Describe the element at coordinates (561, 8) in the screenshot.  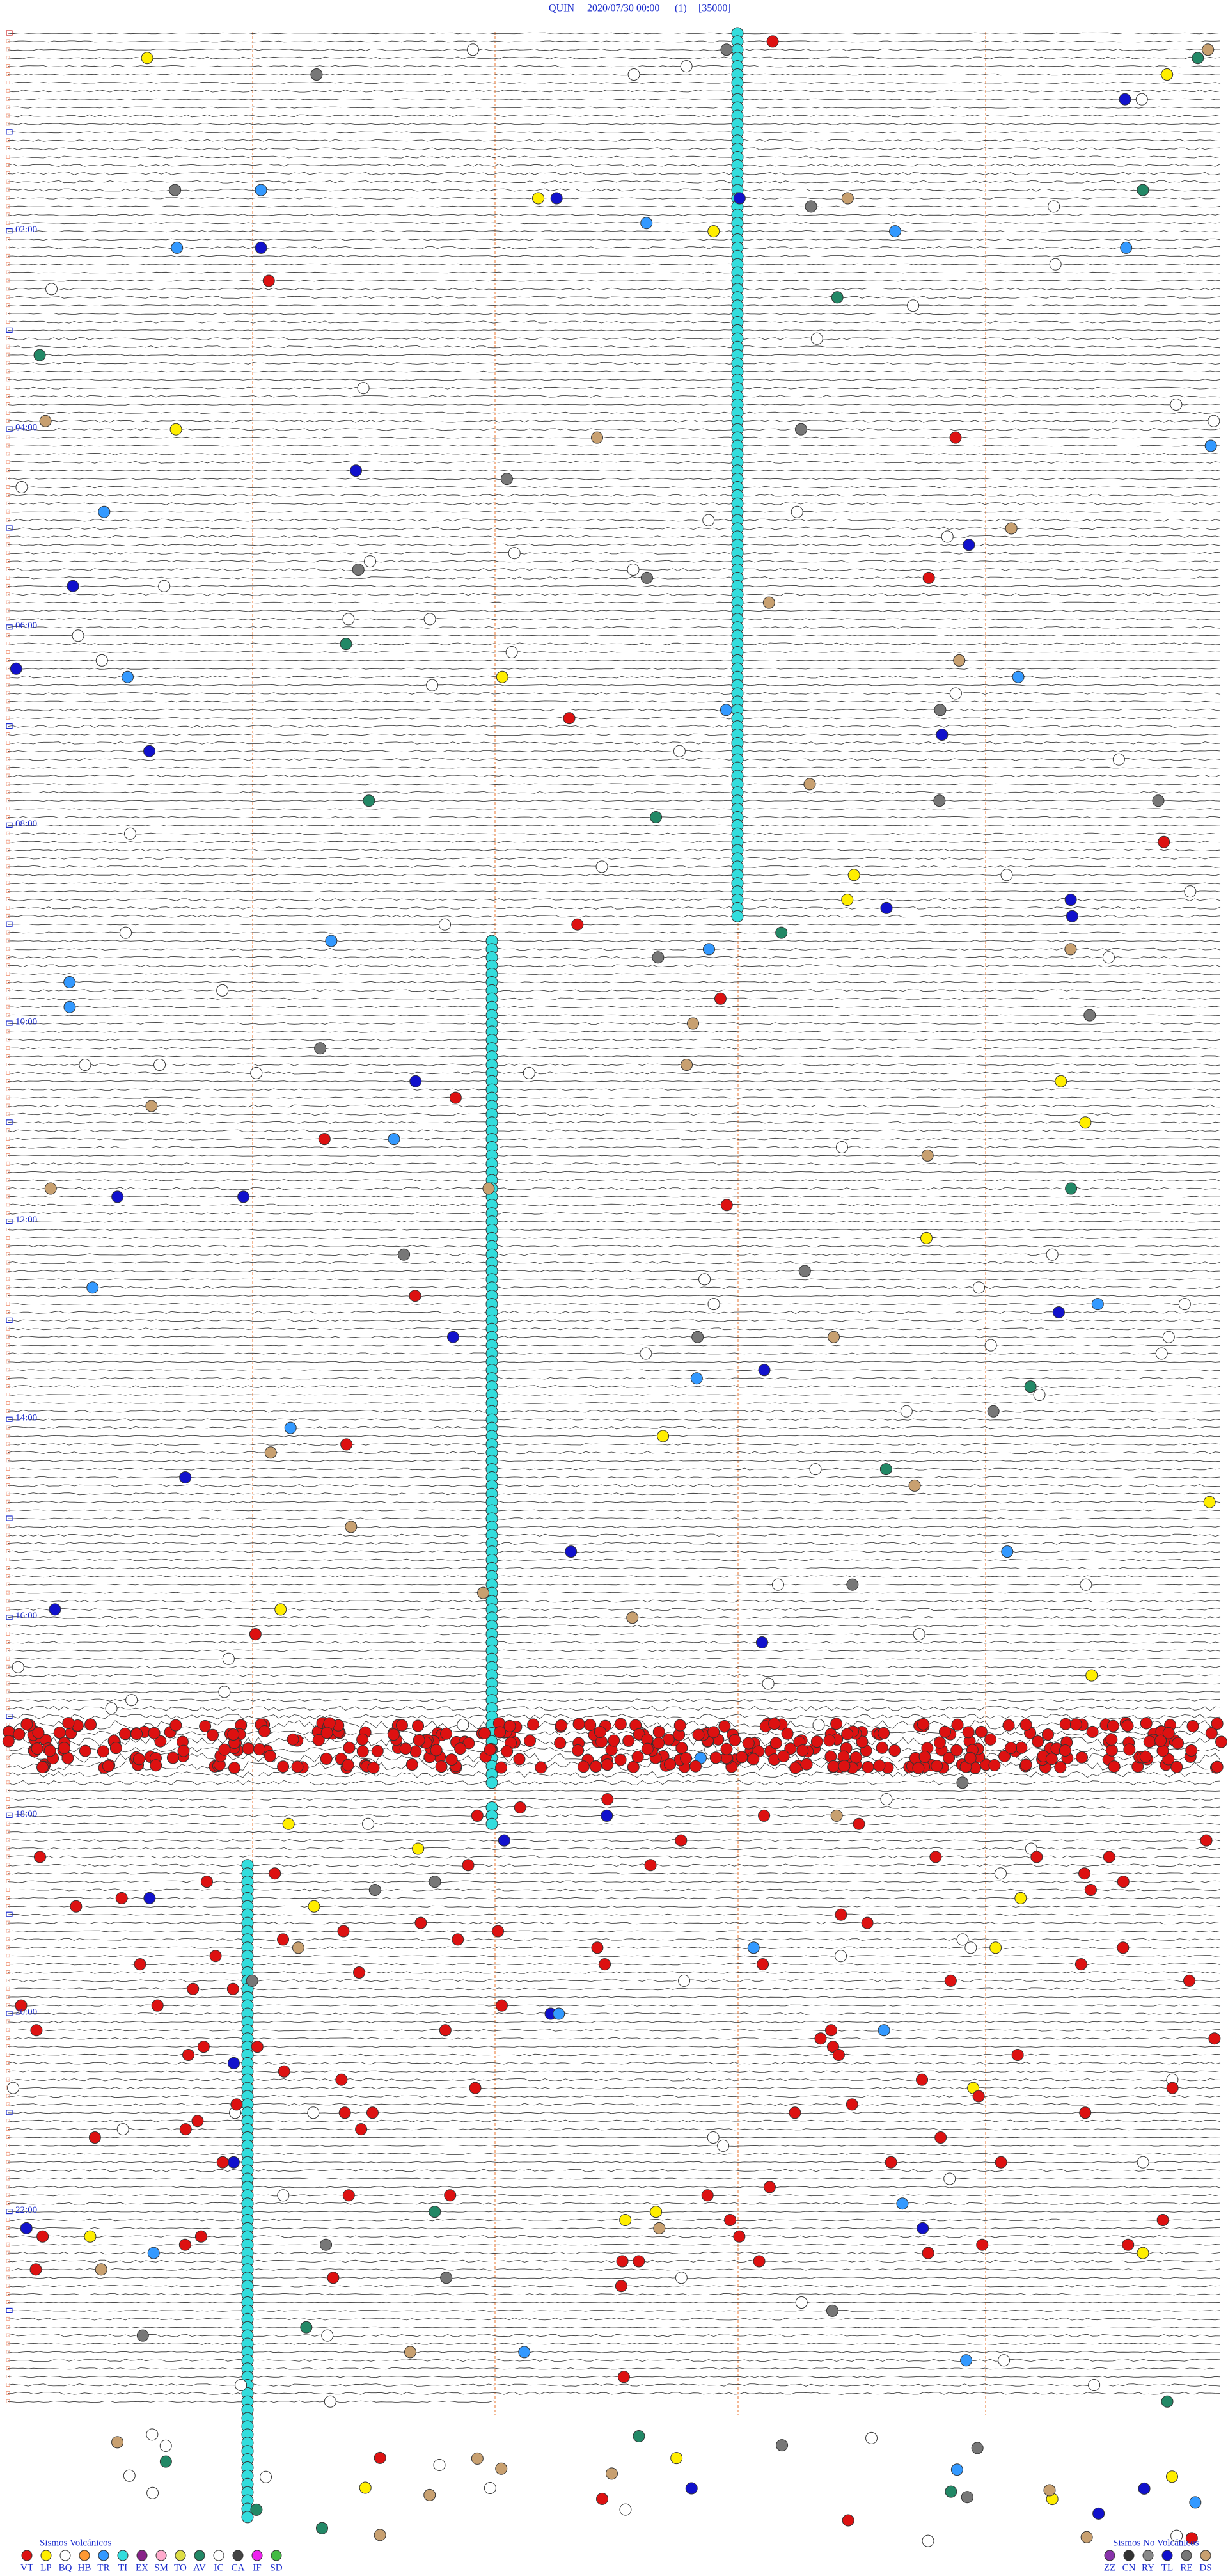
I see `station: QUIN` at that location.